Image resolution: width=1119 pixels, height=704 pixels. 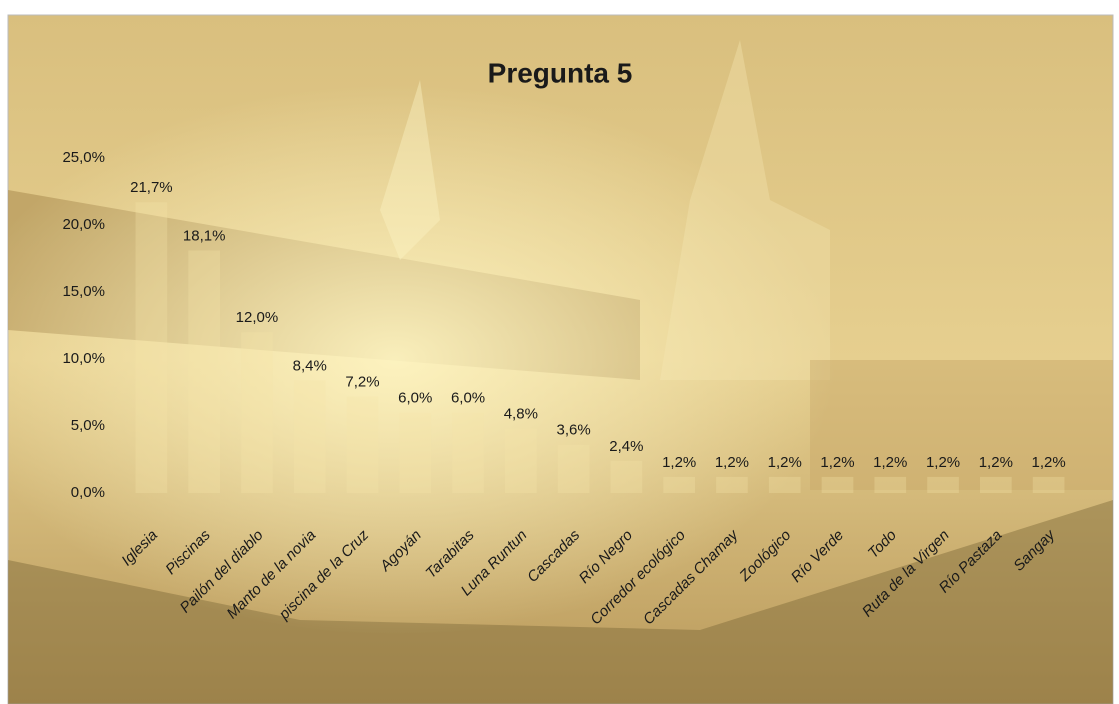 I want to click on y-tick-label: 25,0%, so click(x=83, y=157).